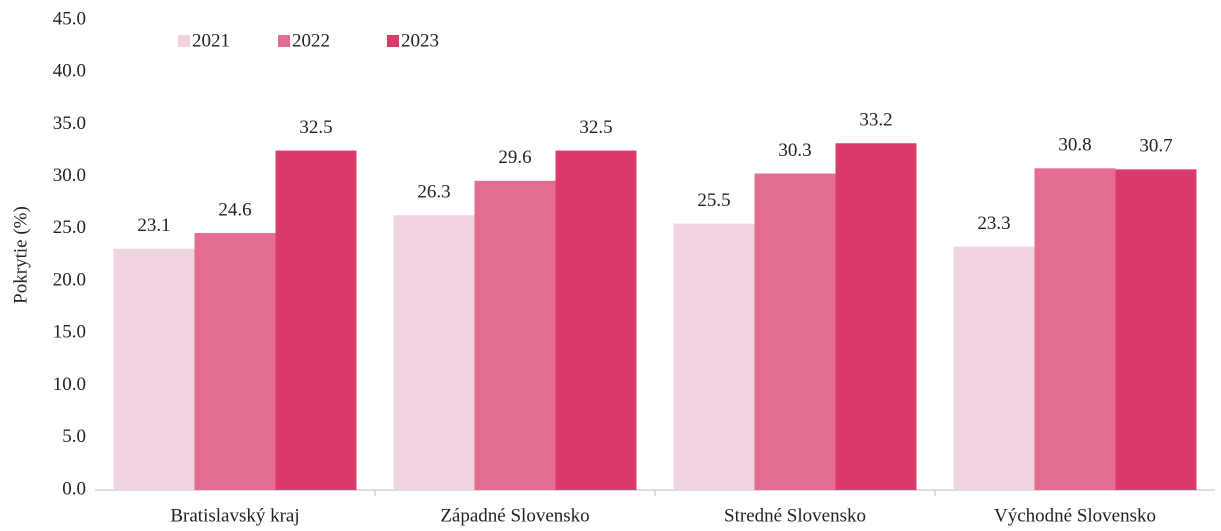 This screenshot has width=1221, height=531. I want to click on x-tick-label: Stredné Slovensko, so click(795, 515).